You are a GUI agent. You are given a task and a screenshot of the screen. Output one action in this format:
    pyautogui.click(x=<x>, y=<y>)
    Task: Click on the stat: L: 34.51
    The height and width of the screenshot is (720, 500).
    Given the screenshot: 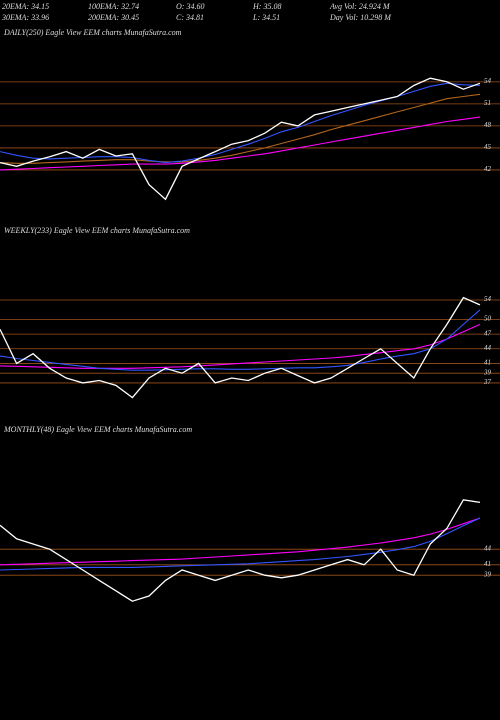 What is the action you would take?
    pyautogui.click(x=266, y=17)
    